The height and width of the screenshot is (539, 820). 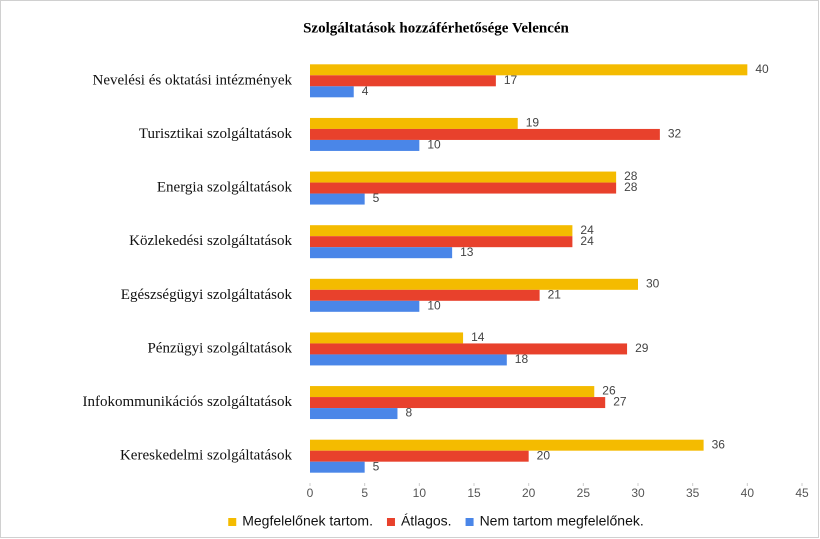 What do you see at coordinates (210, 241) in the screenshot?
I see `y-tick-label: Közlekedési szolgáltatások` at bounding box center [210, 241].